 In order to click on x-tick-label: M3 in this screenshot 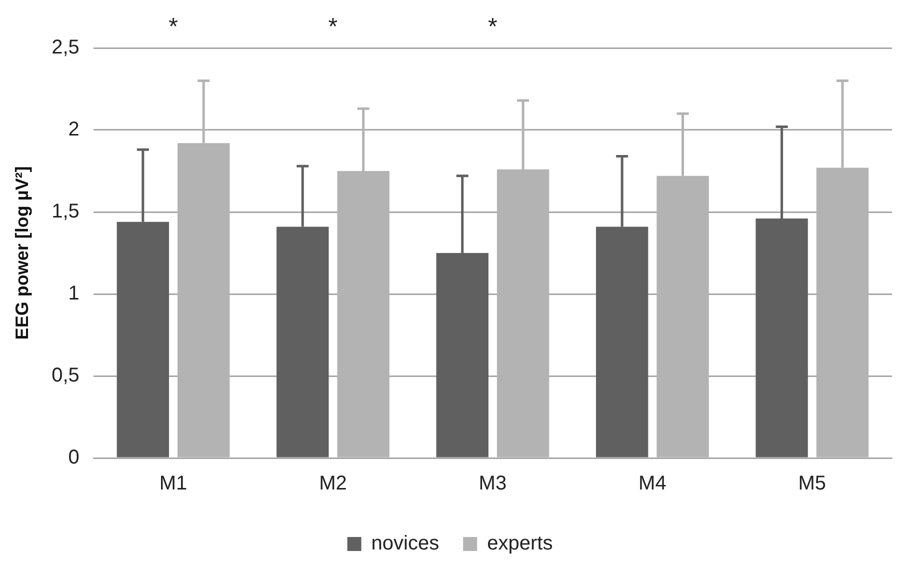, I will do `click(492, 483)`.